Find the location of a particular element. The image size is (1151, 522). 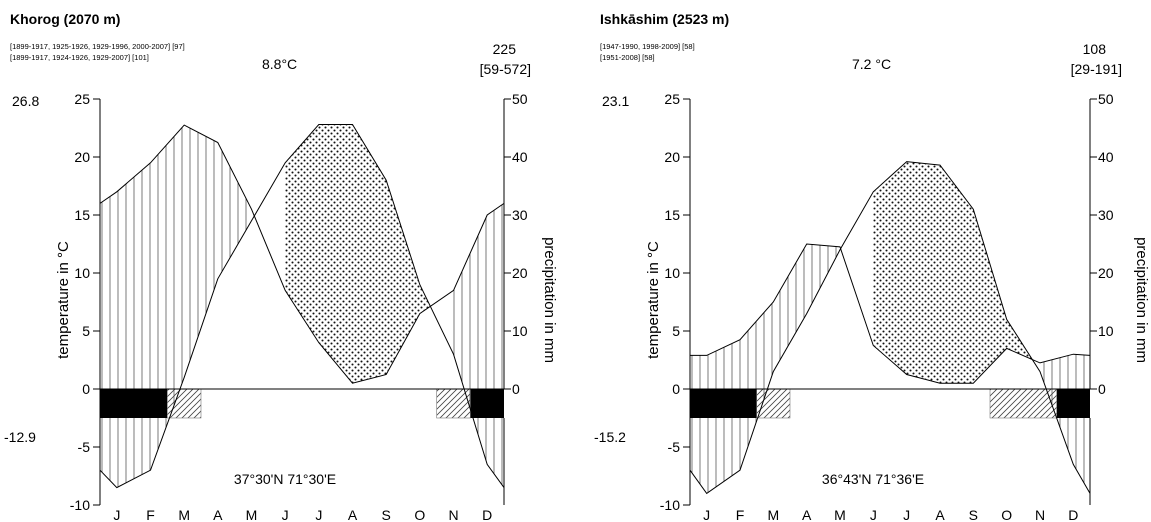

period-precipitation: [1899-1917, 1924-1926, 1929-2007] [101] is located at coordinates (79, 57).